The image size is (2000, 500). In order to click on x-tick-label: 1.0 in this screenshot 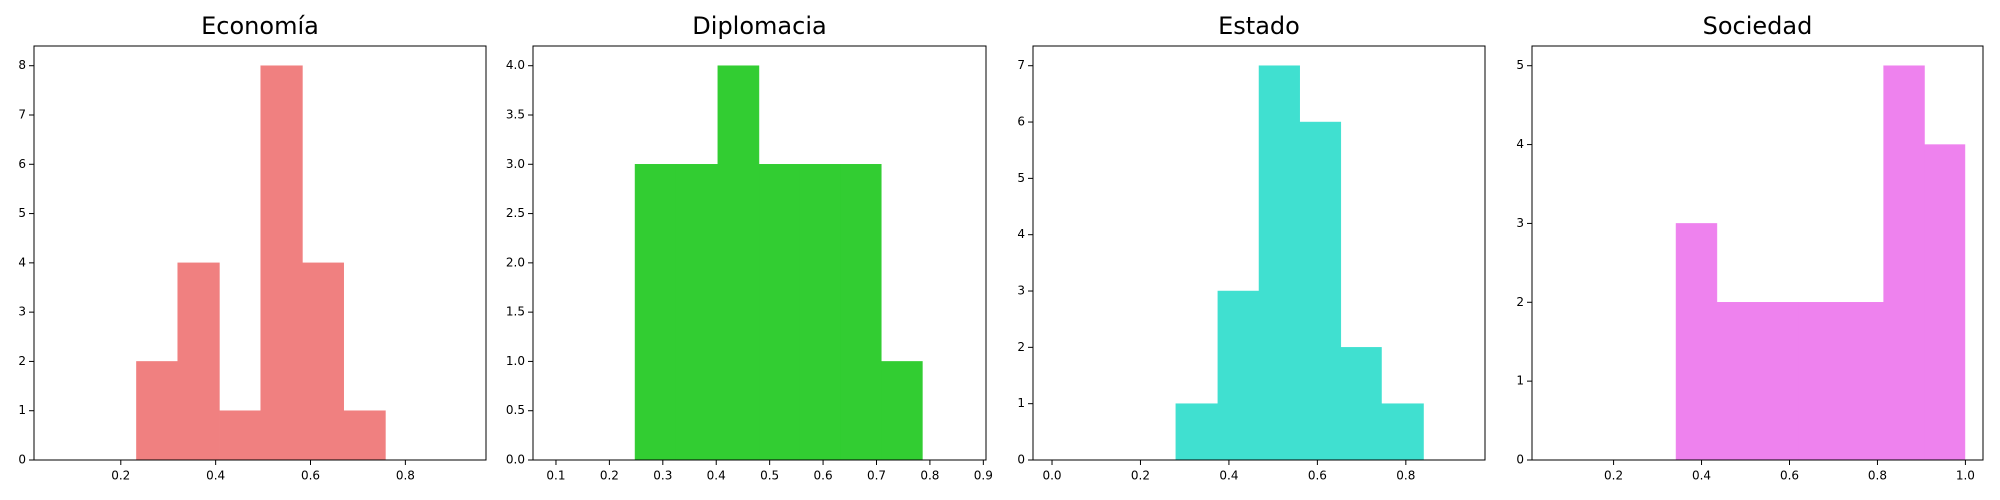, I will do `click(1965, 476)`.